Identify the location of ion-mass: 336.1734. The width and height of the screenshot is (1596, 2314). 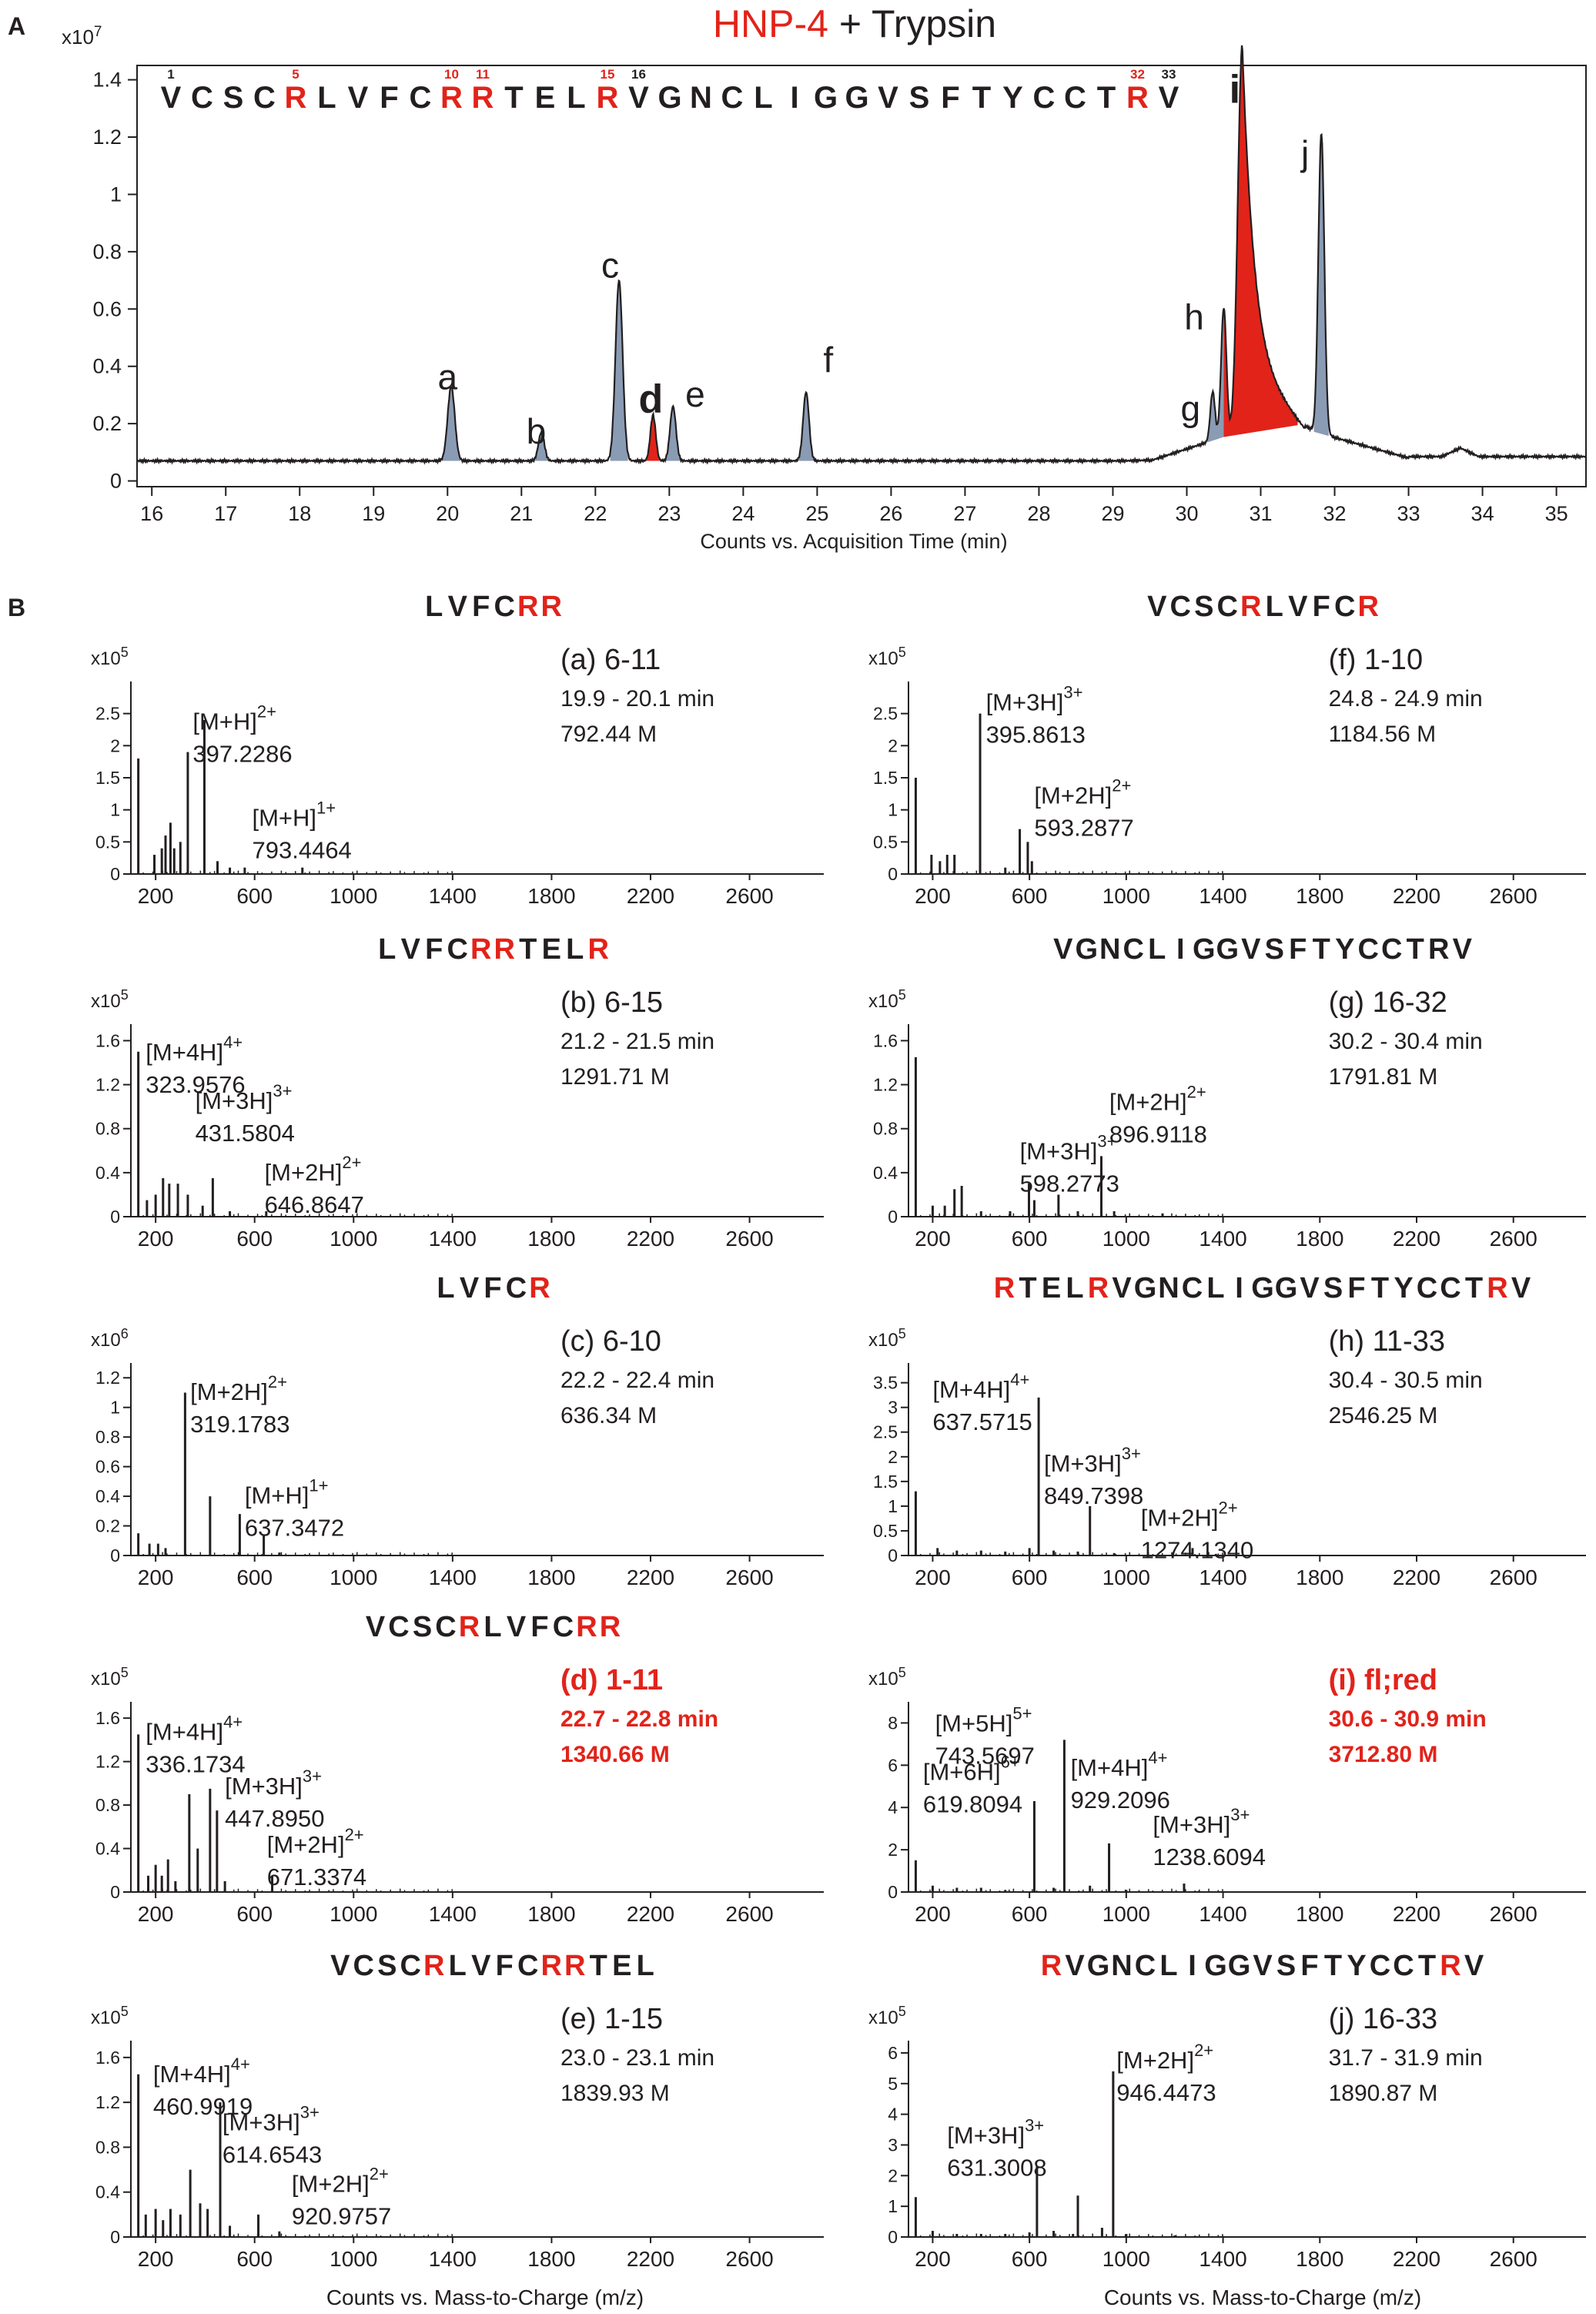
(196, 1763).